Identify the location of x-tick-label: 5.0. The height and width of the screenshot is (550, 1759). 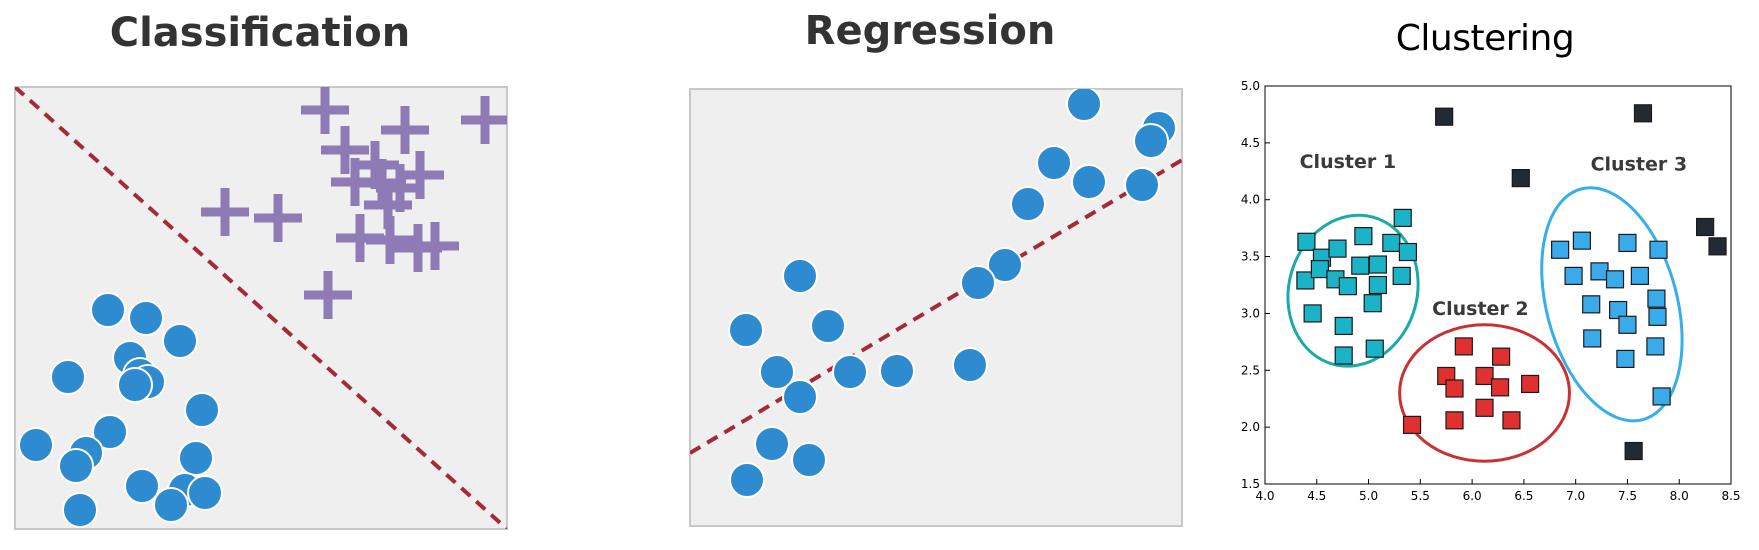
(1368, 496).